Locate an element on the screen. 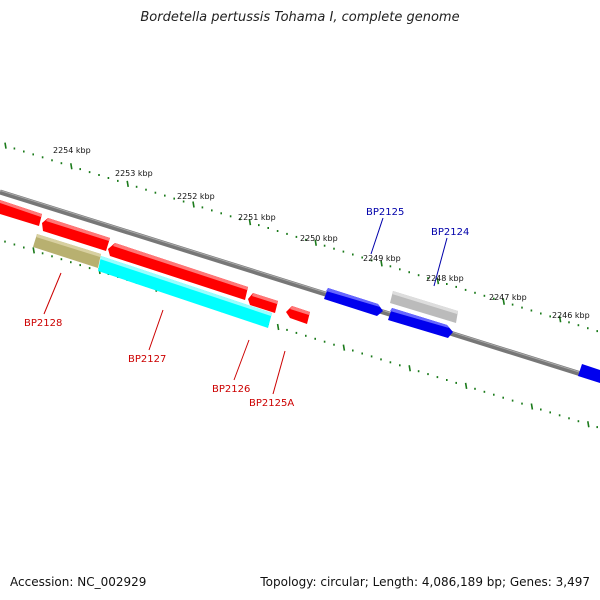  gene-label-bp2124: BP2124 is located at coordinates (450, 232).